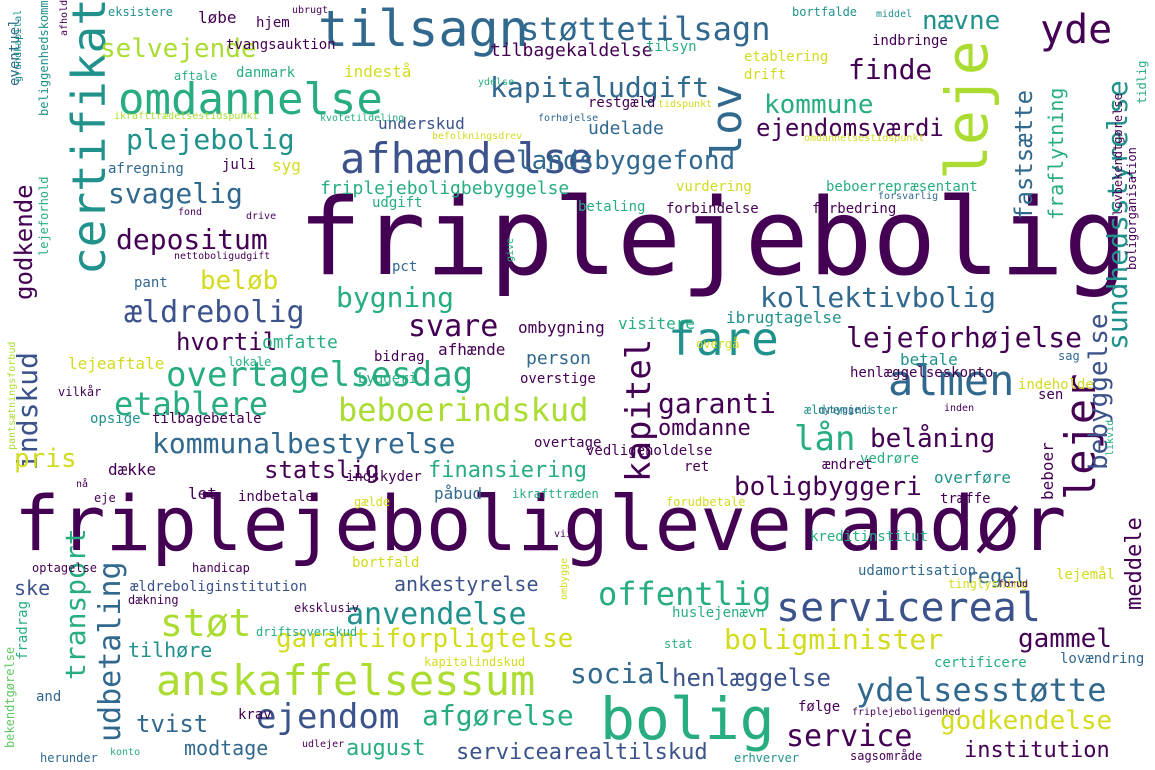  What do you see at coordinates (825, 439) in the screenshot?
I see `word: lån` at bounding box center [825, 439].